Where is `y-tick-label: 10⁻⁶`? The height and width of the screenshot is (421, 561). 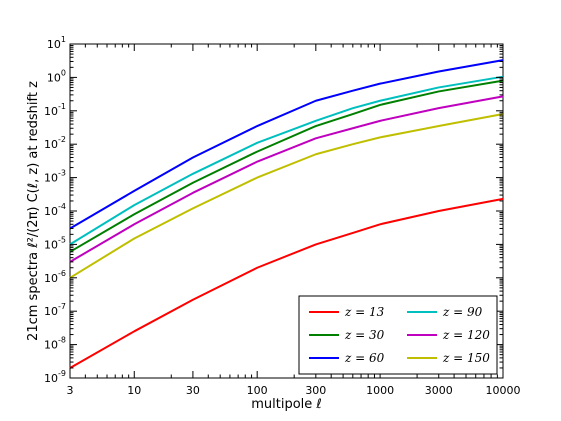
y-tick-label: 10⁻⁶ is located at coordinates (55, 277).